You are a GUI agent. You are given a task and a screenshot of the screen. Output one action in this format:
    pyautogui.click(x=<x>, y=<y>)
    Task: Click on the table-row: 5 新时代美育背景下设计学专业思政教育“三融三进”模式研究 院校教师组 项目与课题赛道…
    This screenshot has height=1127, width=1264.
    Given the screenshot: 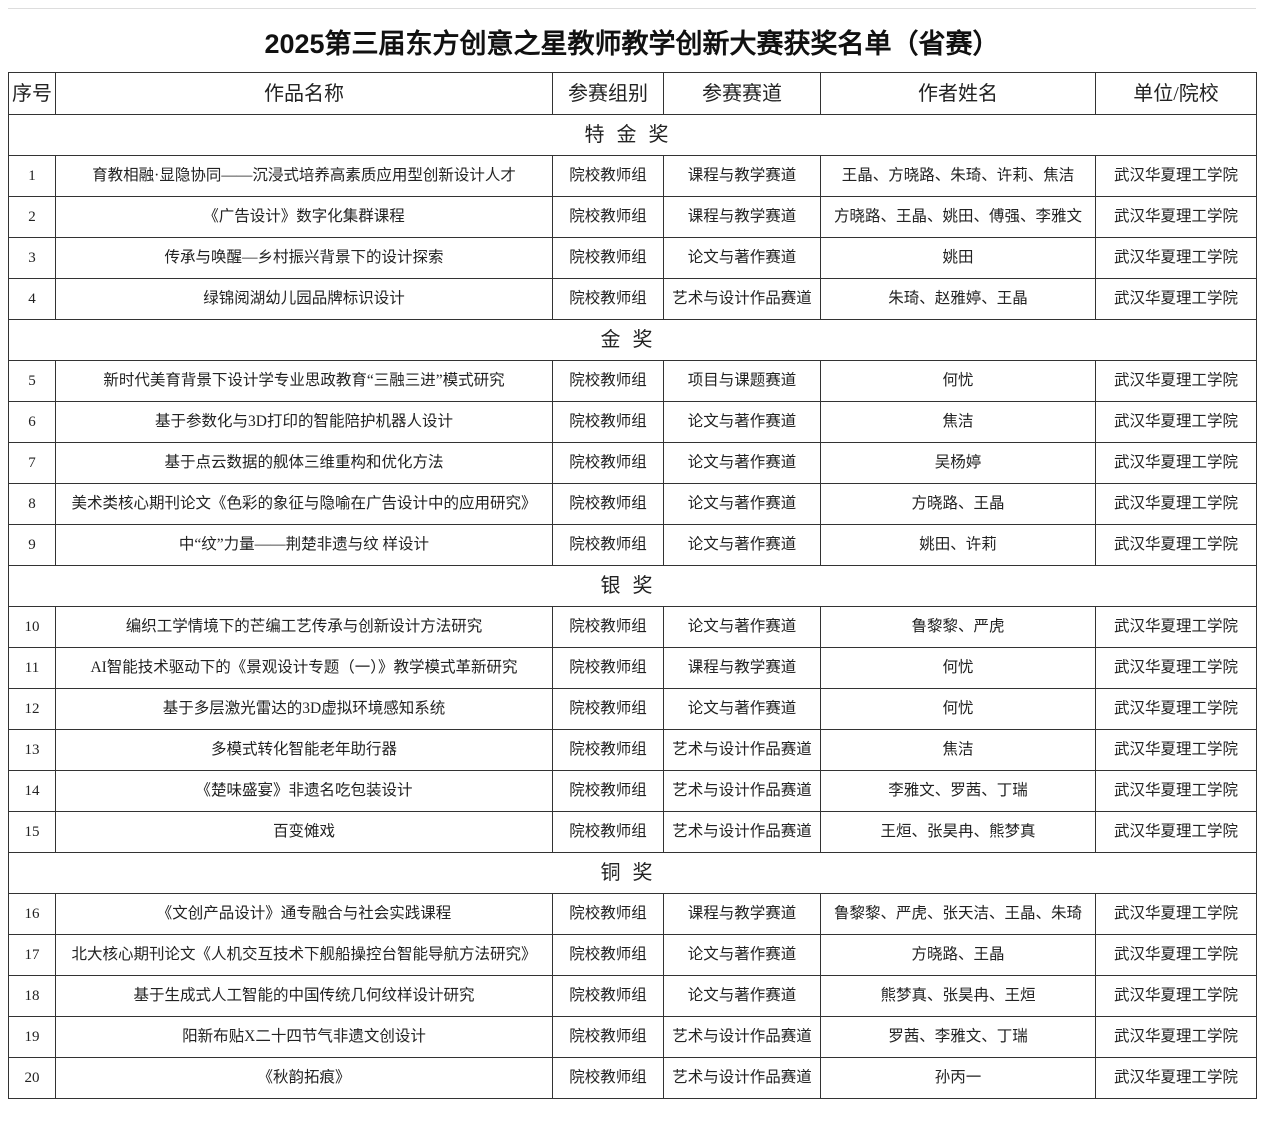 What is the action you would take?
    pyautogui.click(x=632, y=381)
    